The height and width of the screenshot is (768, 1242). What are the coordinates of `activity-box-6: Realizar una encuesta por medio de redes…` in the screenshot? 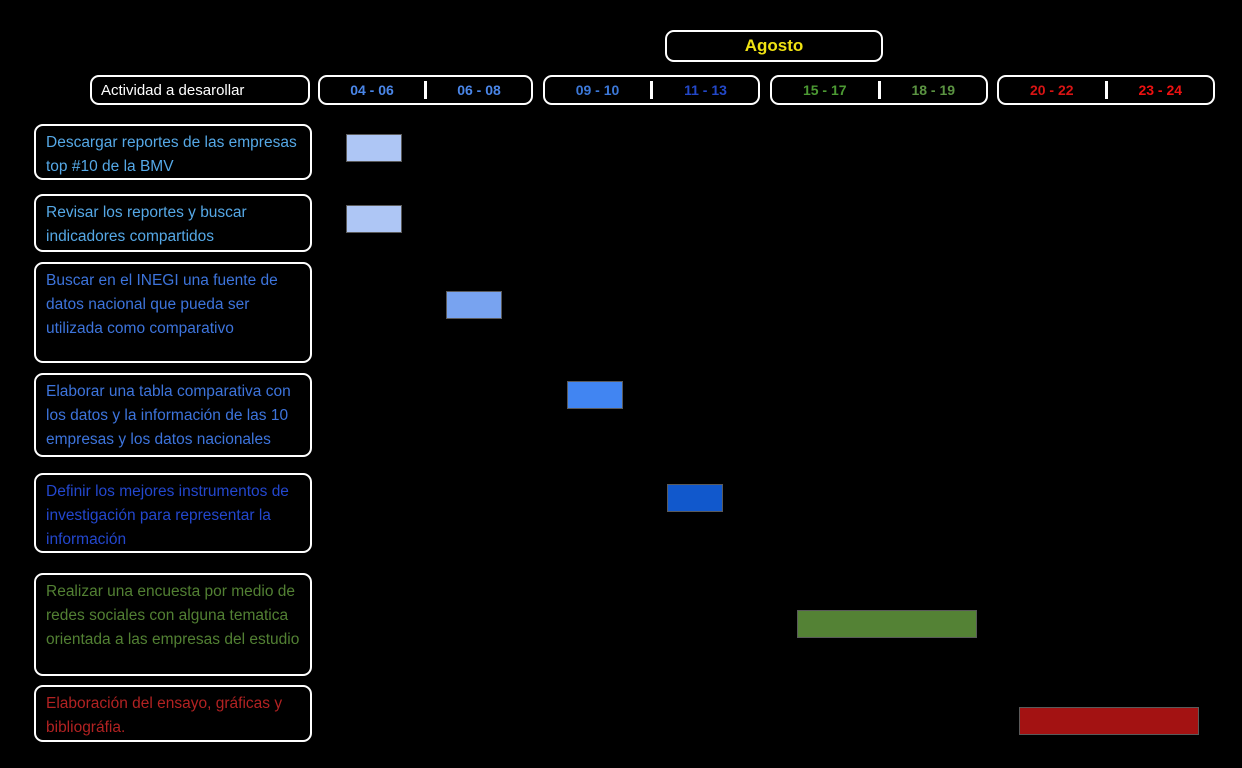 It's located at (173, 624).